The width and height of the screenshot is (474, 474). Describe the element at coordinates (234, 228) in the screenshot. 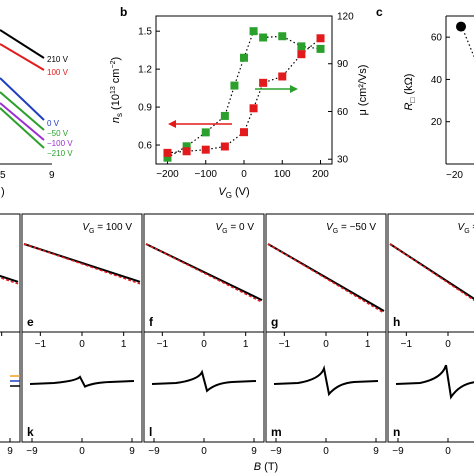

I see `row-efgh-vg-2: VG = 0 V` at that location.